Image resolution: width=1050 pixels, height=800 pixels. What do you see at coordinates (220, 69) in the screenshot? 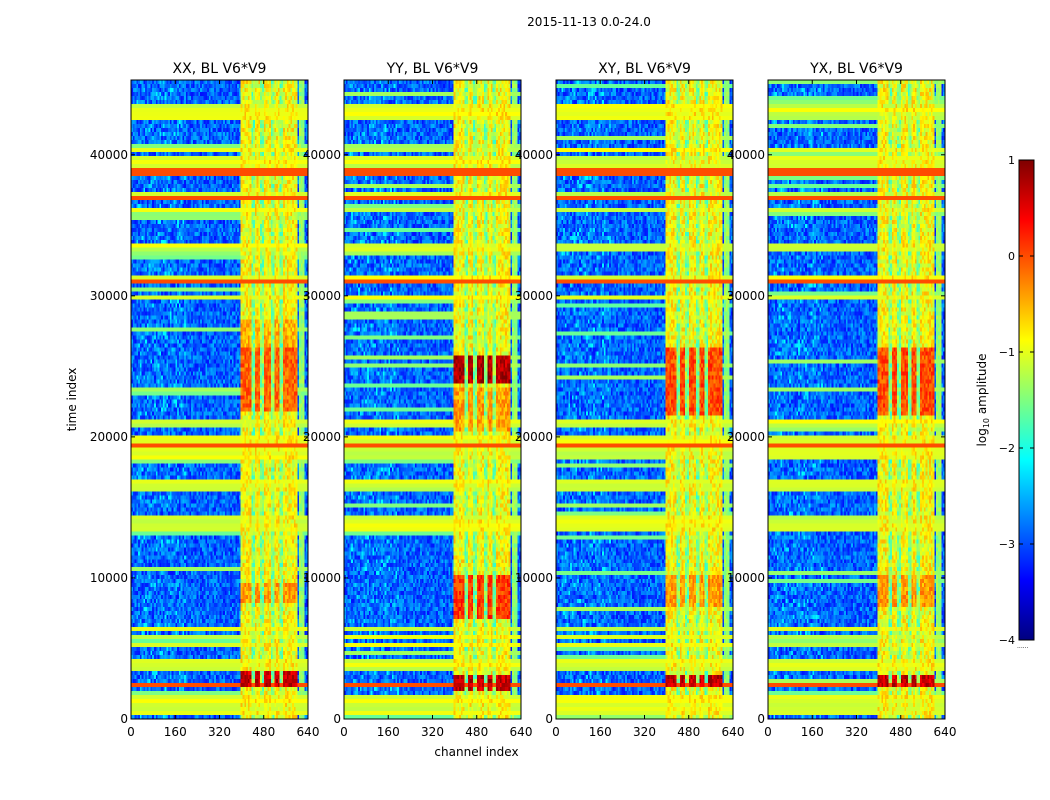
I see `panel-title: XX, BL V6*V9` at bounding box center [220, 69].